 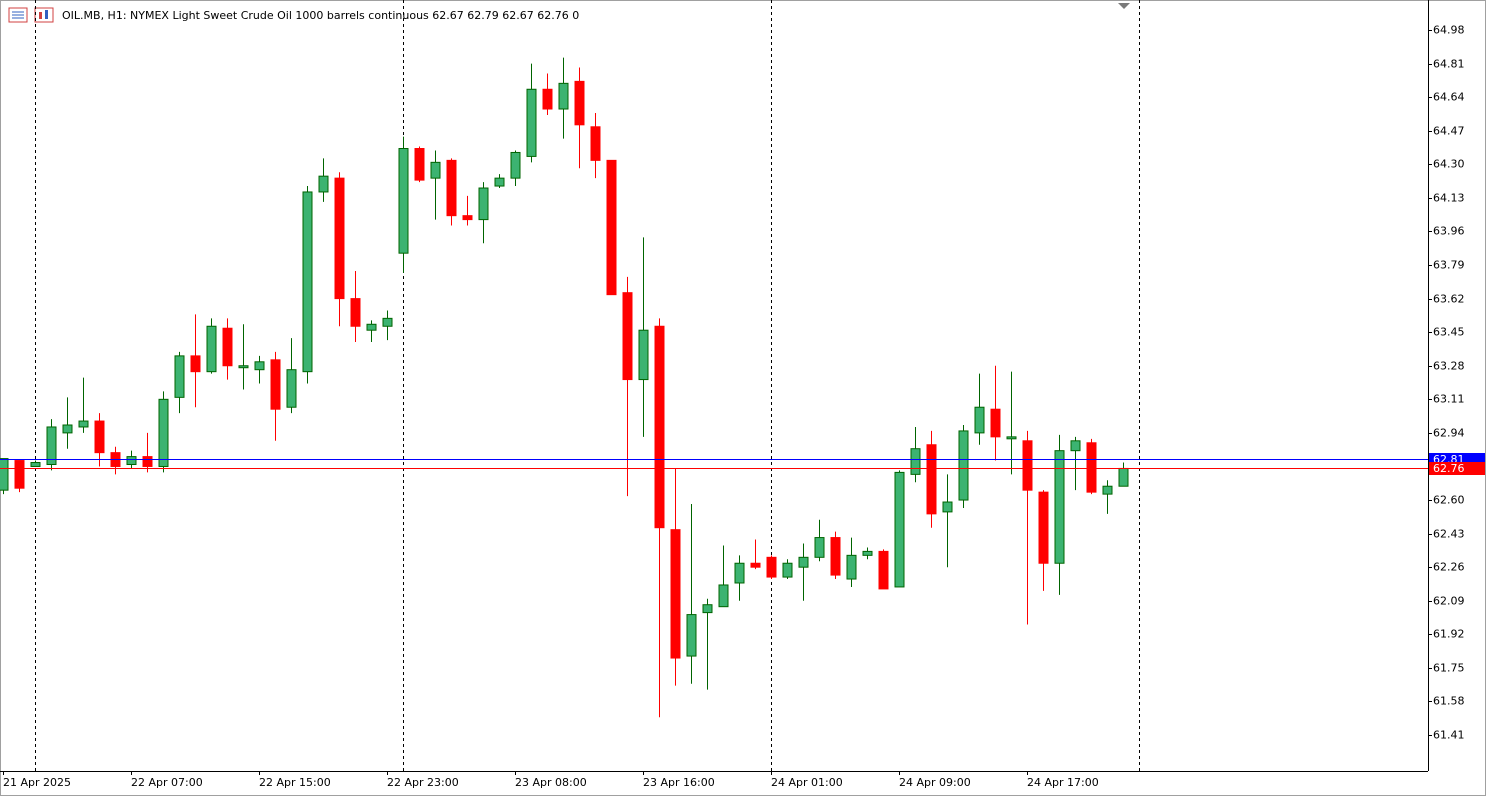 I want to click on x-tick-label: 24 Apr 01:00, so click(x=807, y=782).